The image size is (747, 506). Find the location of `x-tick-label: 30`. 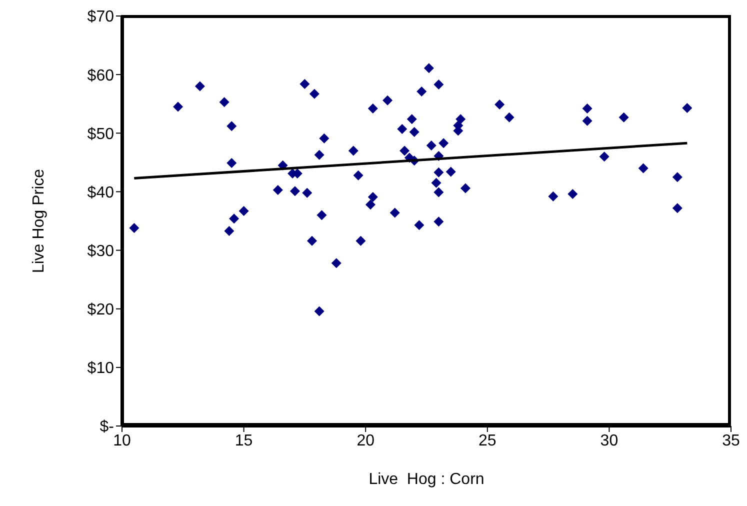

x-tick-label: 30 is located at coordinates (609, 441).